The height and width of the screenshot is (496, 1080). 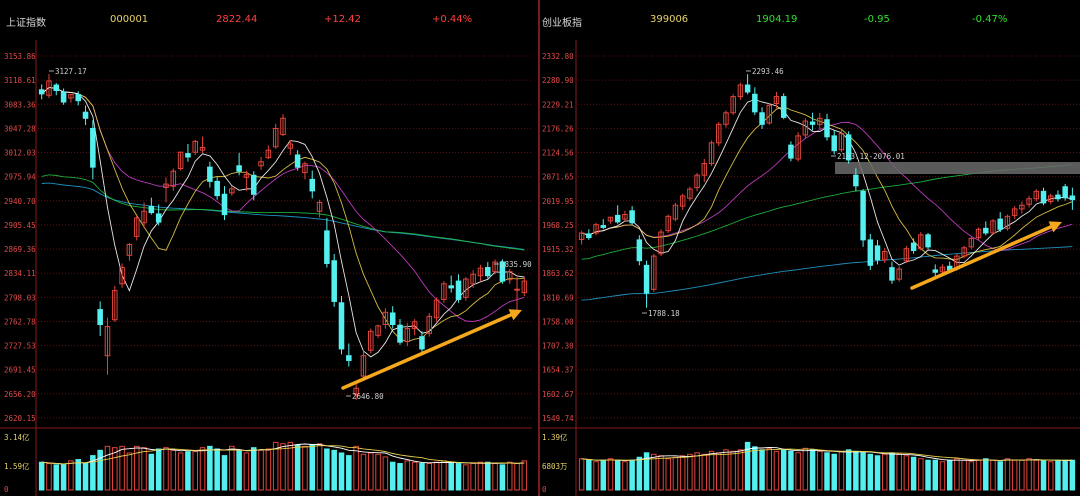 I want to click on quote-header: 创业板指 399006 1904.19 -0.95 -0.47%, so click(x=810, y=22).